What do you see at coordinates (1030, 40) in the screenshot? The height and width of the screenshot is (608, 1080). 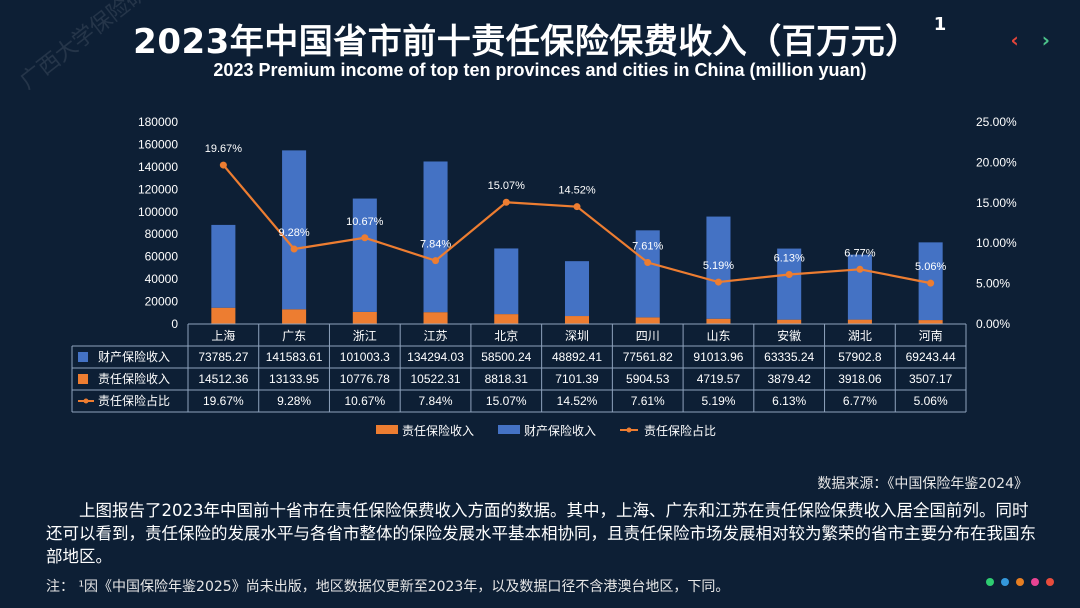 I see `slide-nav: ‹ ›` at bounding box center [1030, 40].